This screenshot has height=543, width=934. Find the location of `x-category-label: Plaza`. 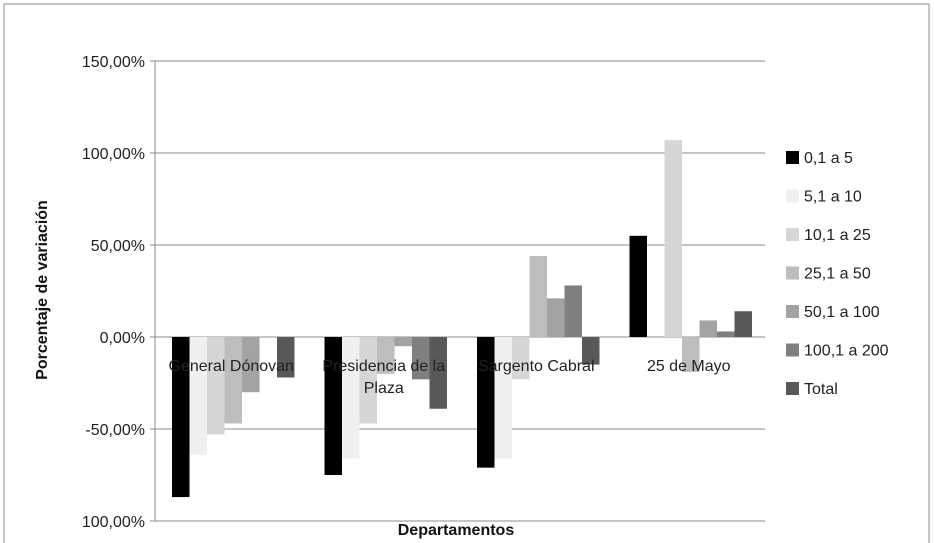

x-category-label: Plaza is located at coordinates (384, 388).